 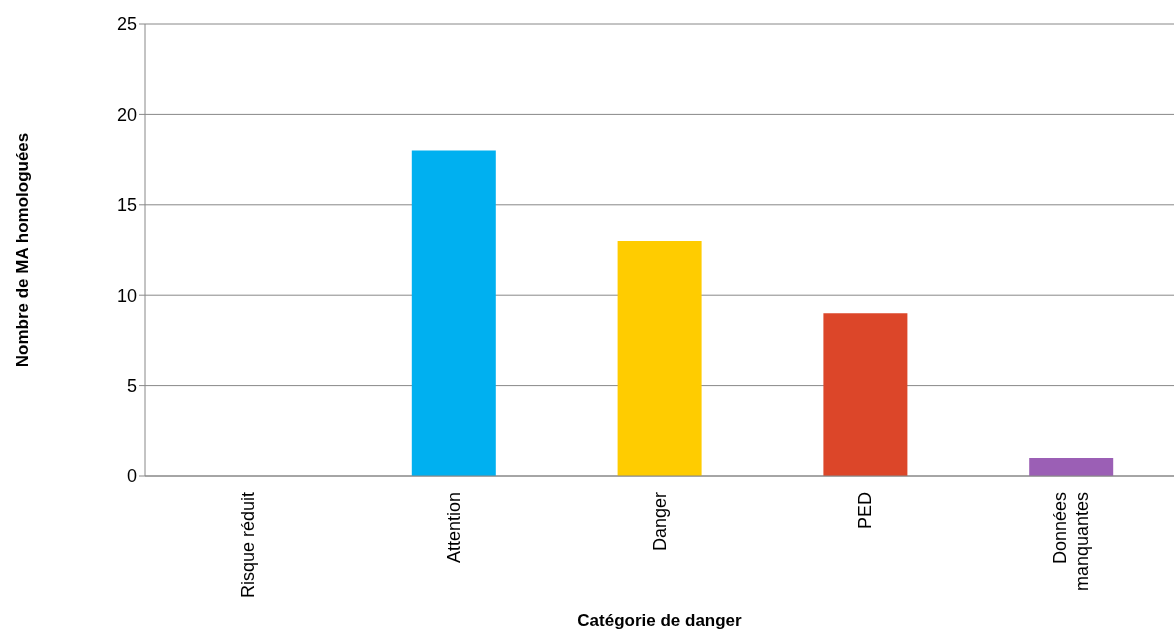 What do you see at coordinates (1071, 542) in the screenshot?
I see `x-tick-label: Données manquantes` at bounding box center [1071, 542].